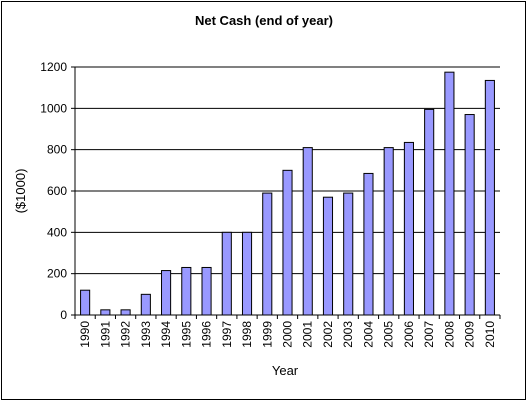  What do you see at coordinates (125, 312) in the screenshot?
I see `bar-1992` at bounding box center [125, 312].